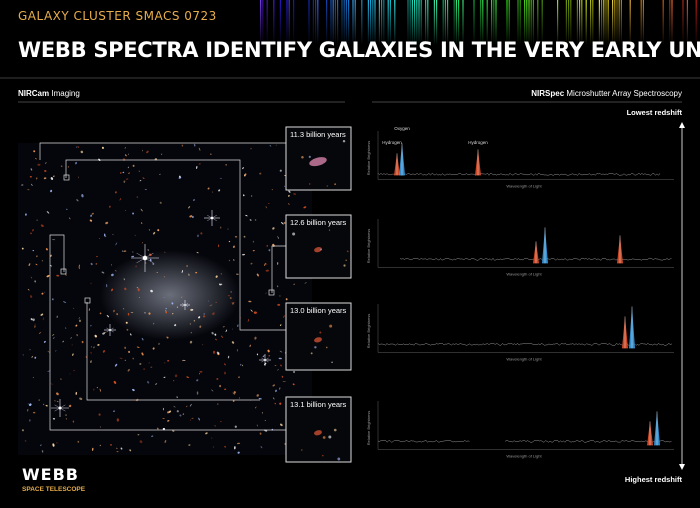 This screenshot has width=700, height=508. Describe the element at coordinates (329, 230) in the screenshot. I see `cutout-dot` at that location.